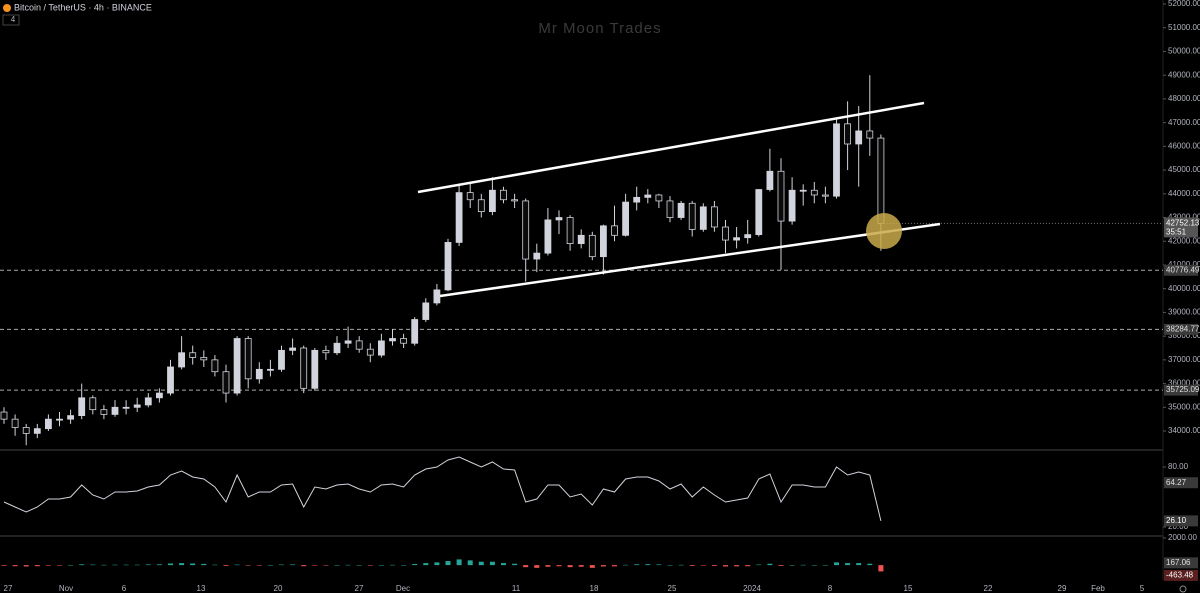  I want to click on y-tick-label: 39000.00, so click(1184, 312).